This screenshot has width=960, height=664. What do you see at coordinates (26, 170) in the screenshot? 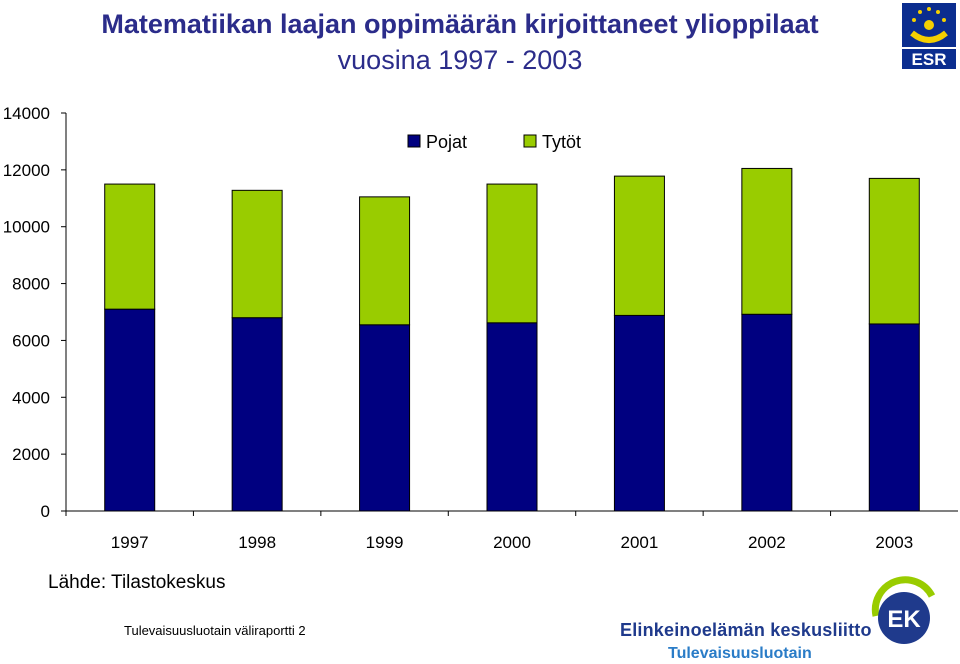
I see `y-tick-label: 12000` at bounding box center [26, 170].